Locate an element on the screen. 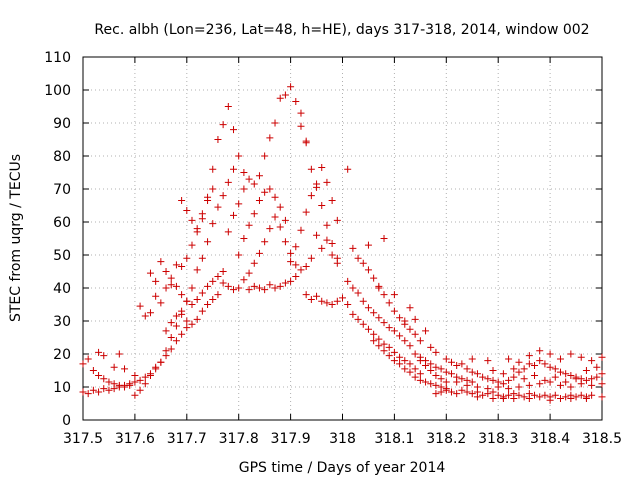 The image size is (640, 480). y-tick-label: 100 is located at coordinates (57, 91).